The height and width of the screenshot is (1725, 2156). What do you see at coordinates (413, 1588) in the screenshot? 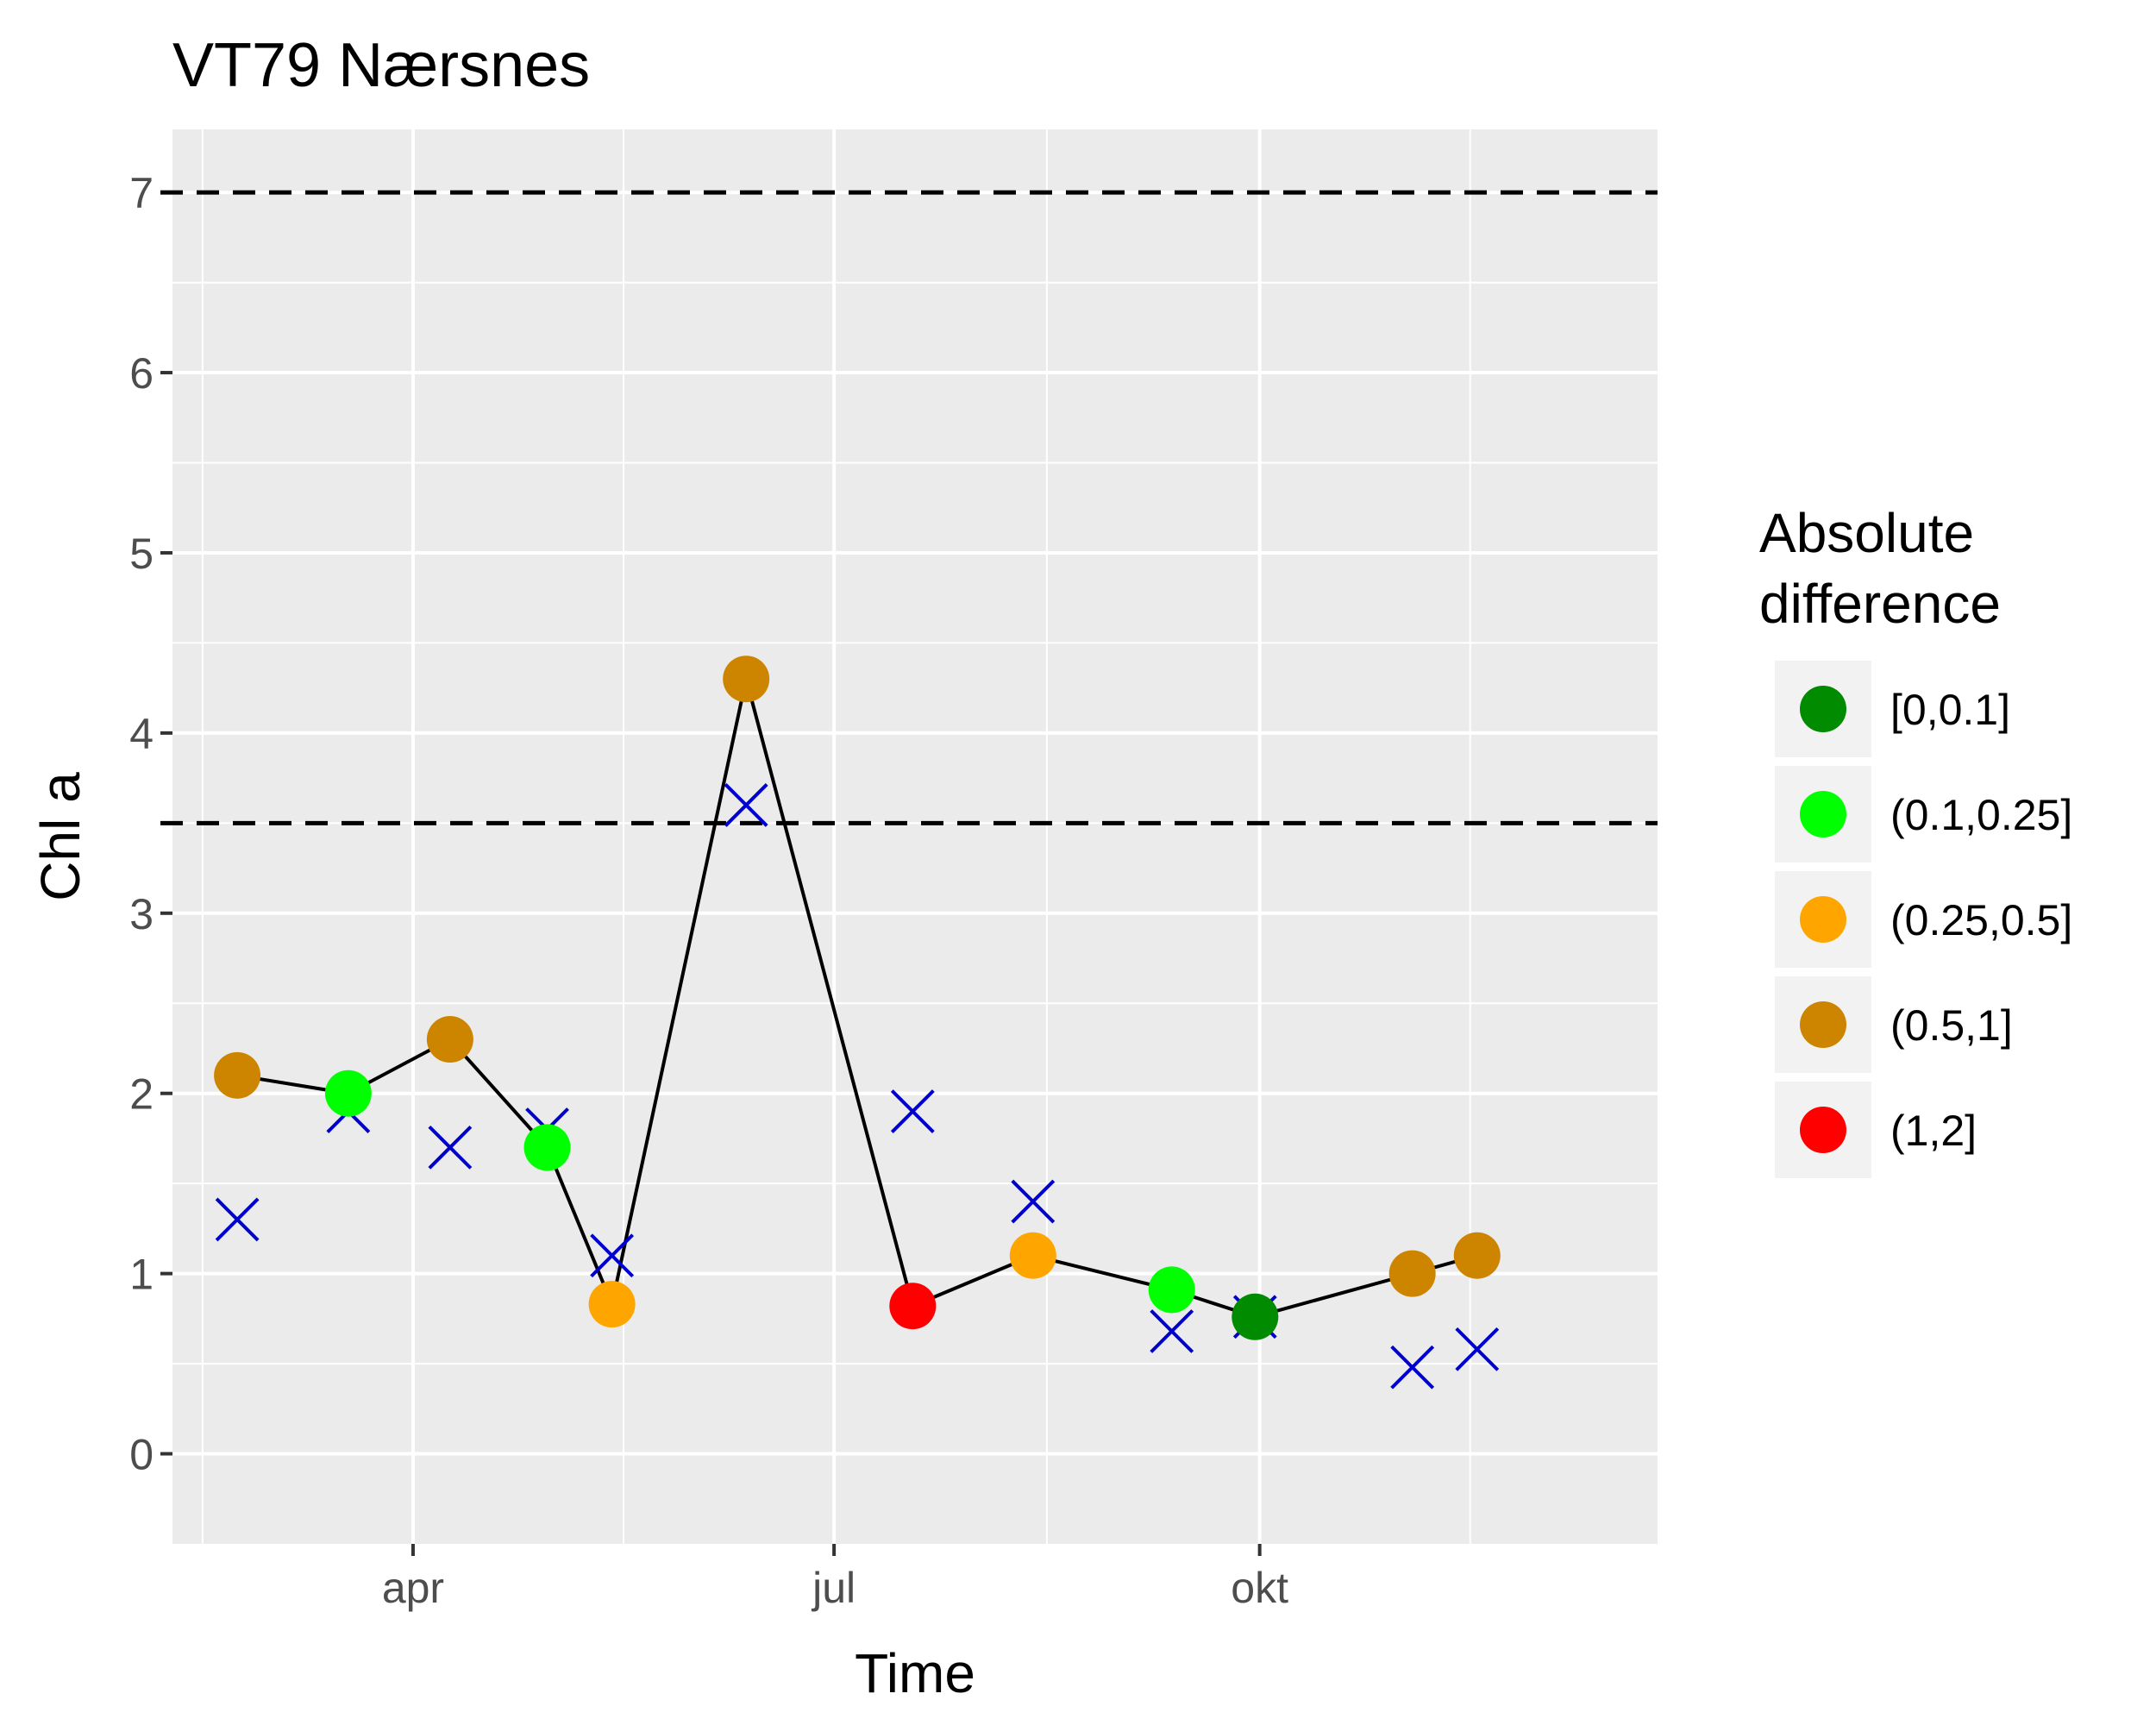
I see `x-tick-label: apr` at bounding box center [413, 1588].